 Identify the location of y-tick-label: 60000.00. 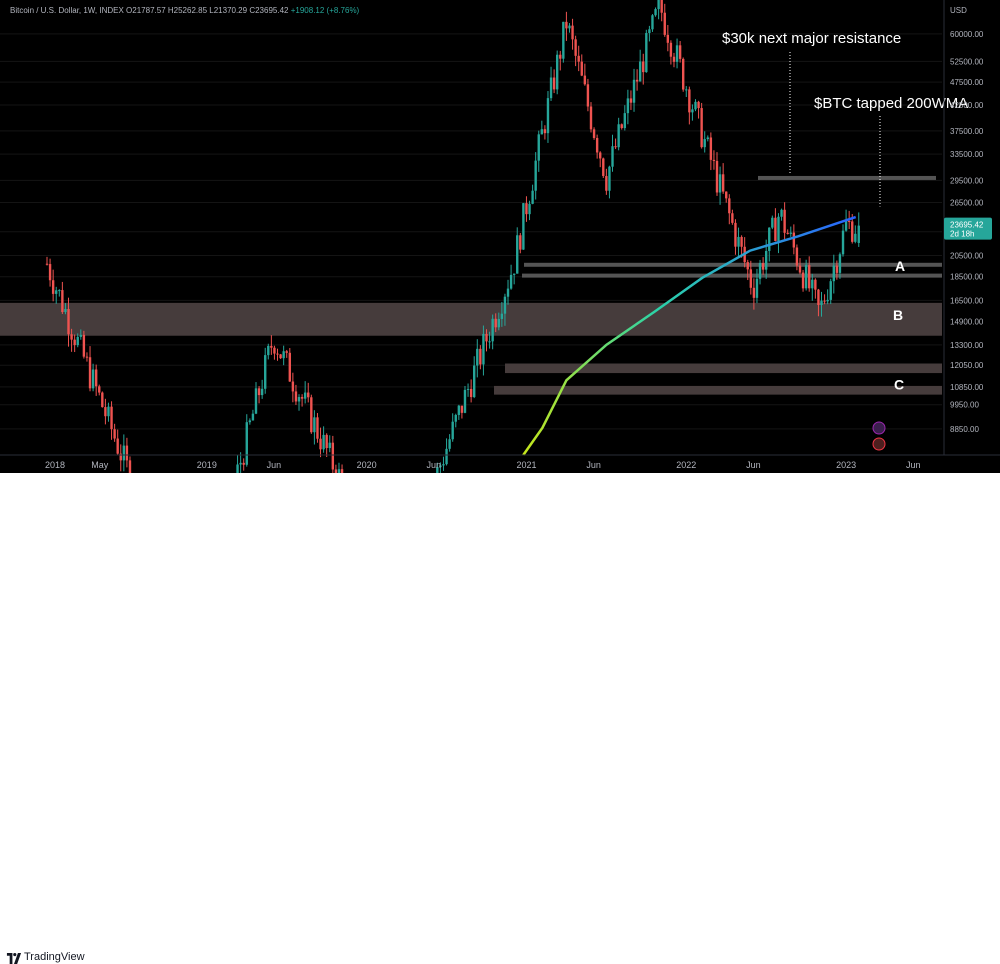
(967, 34).